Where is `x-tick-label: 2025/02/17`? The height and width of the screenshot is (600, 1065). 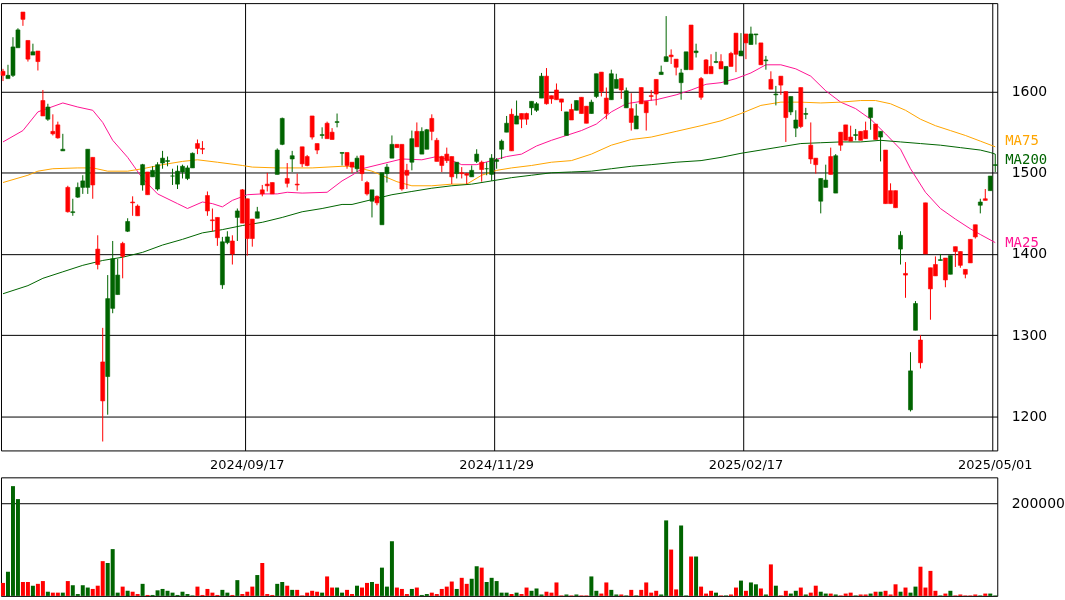
x-tick-label: 2025/02/17 is located at coordinates (746, 464).